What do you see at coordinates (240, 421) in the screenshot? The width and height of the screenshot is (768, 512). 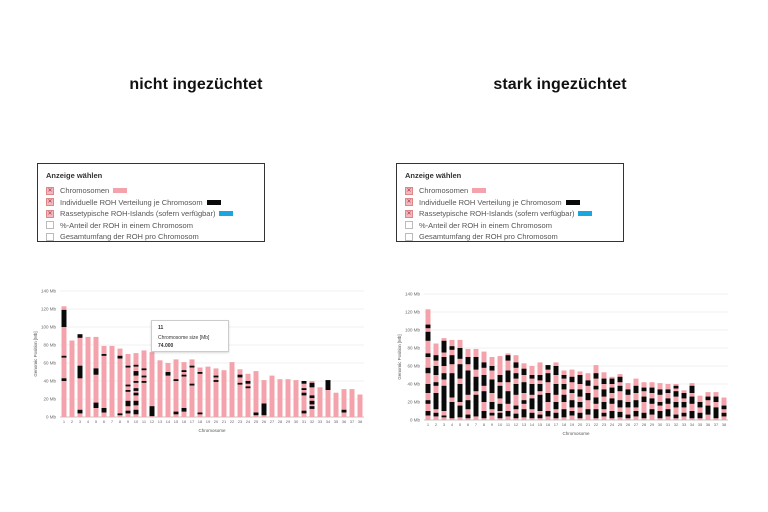 I see `x-tick-label: 23` at bounding box center [240, 421].